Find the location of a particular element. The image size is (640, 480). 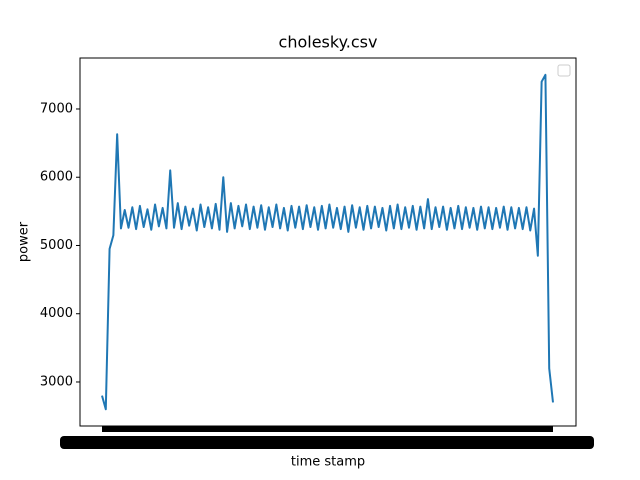

legend is located at coordinates (564, 70).